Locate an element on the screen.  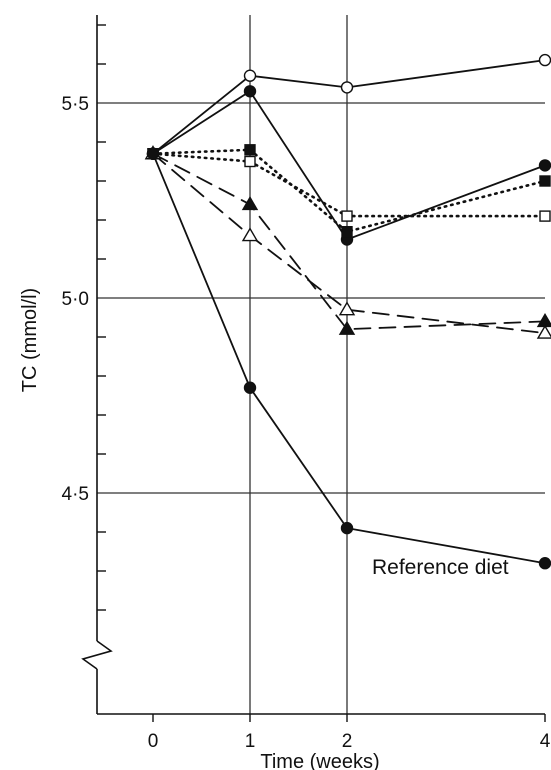
x-tick-label: 1 is located at coordinates (250, 741).